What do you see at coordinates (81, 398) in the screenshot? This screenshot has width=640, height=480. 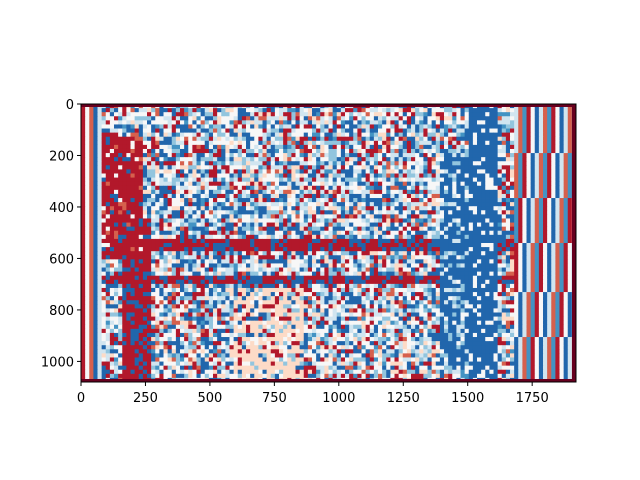 I see `x-tick-label: 0` at bounding box center [81, 398].